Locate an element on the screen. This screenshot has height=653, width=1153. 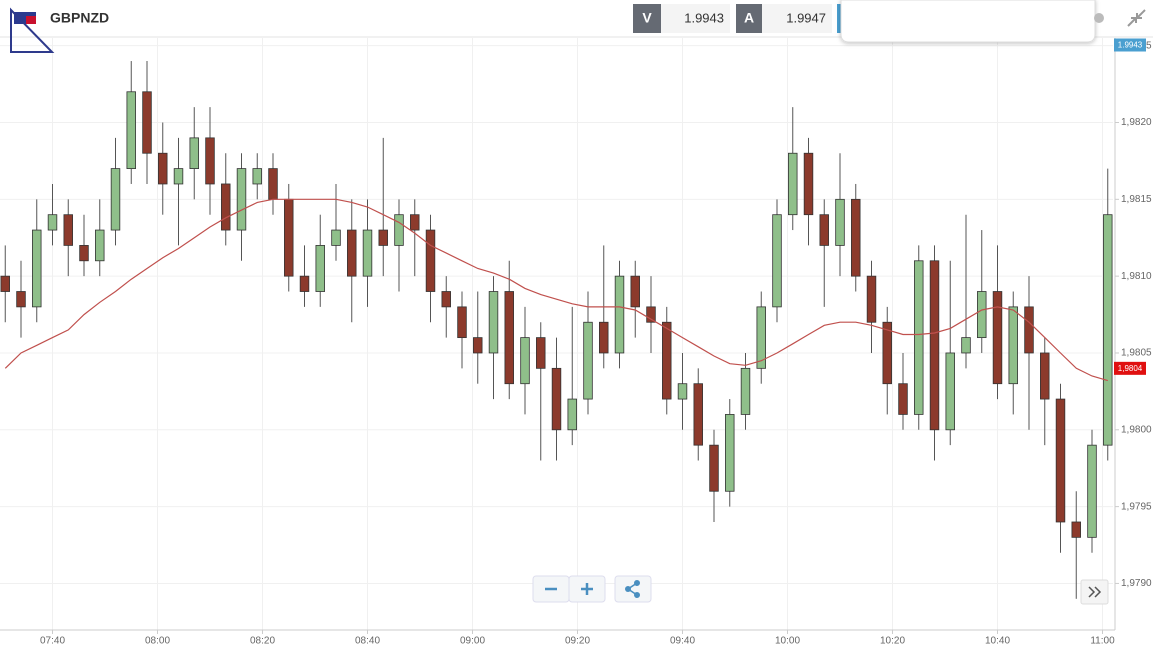
x-tick-label: 08:40 is located at coordinates (367, 641).